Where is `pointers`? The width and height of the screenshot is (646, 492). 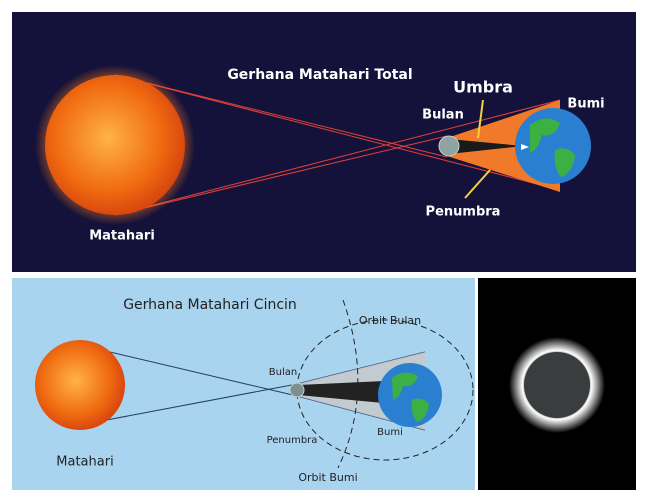
pointers is located at coordinates (477, 149).